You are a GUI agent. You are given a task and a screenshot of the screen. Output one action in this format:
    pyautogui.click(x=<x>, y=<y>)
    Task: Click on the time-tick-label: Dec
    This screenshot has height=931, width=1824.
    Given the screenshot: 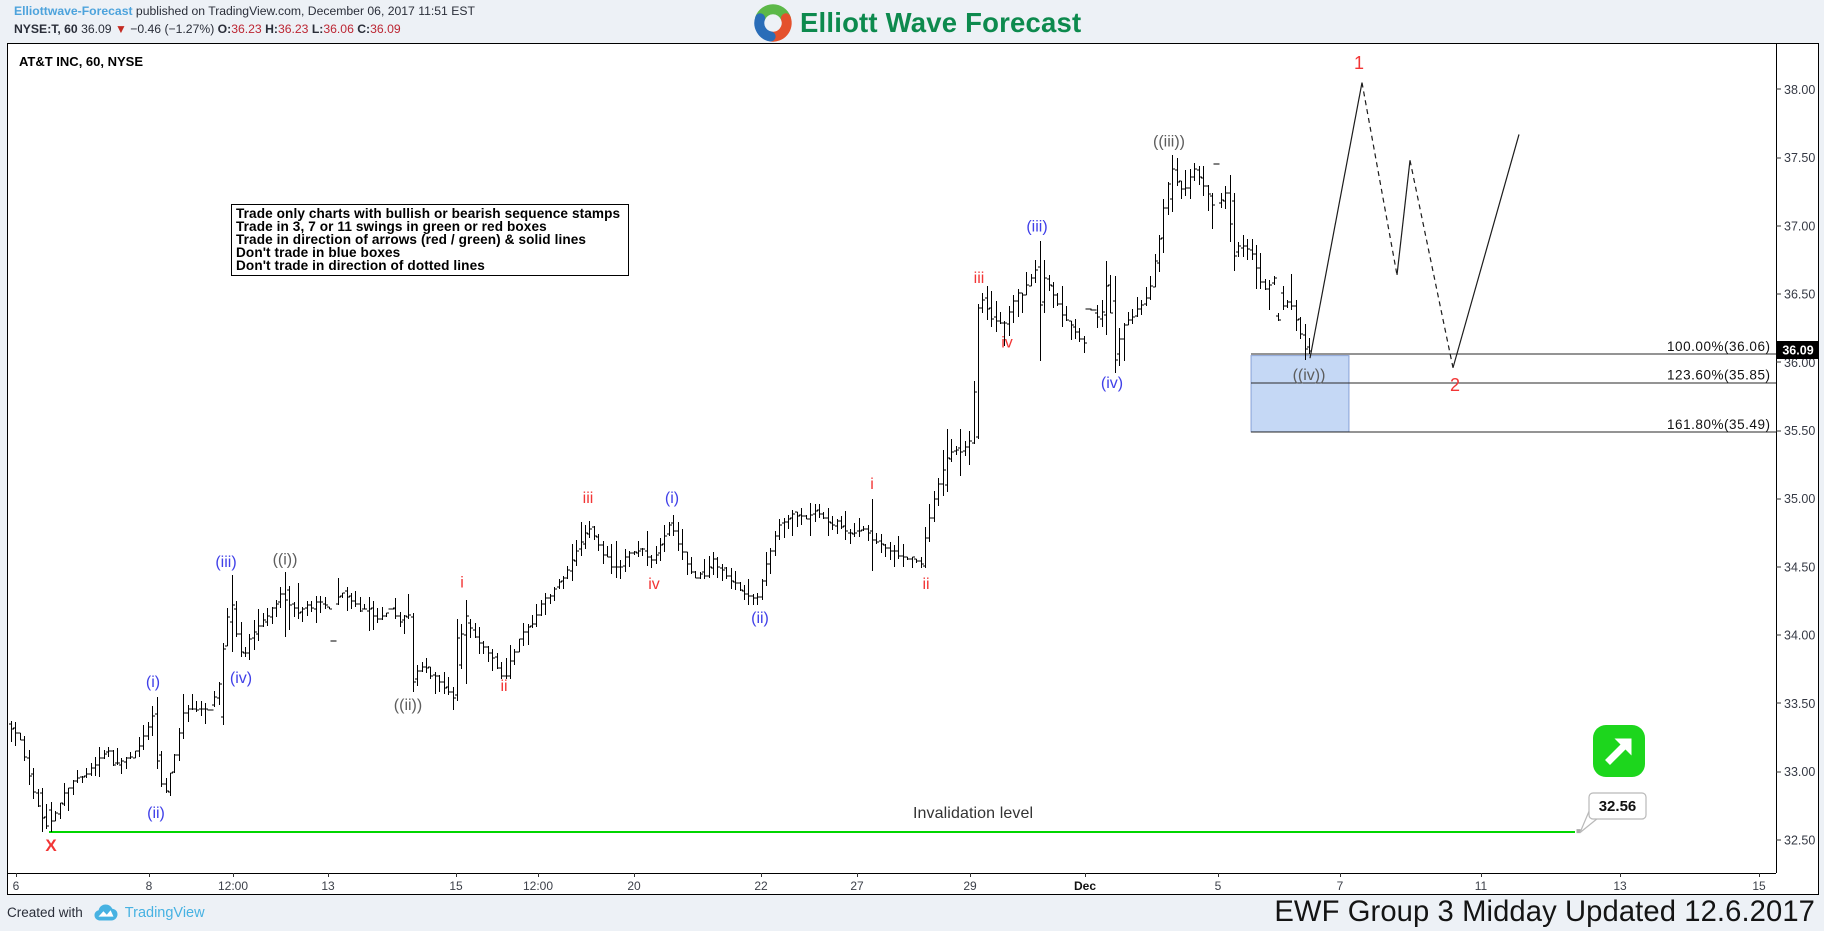 What is the action you would take?
    pyautogui.click(x=1085, y=886)
    